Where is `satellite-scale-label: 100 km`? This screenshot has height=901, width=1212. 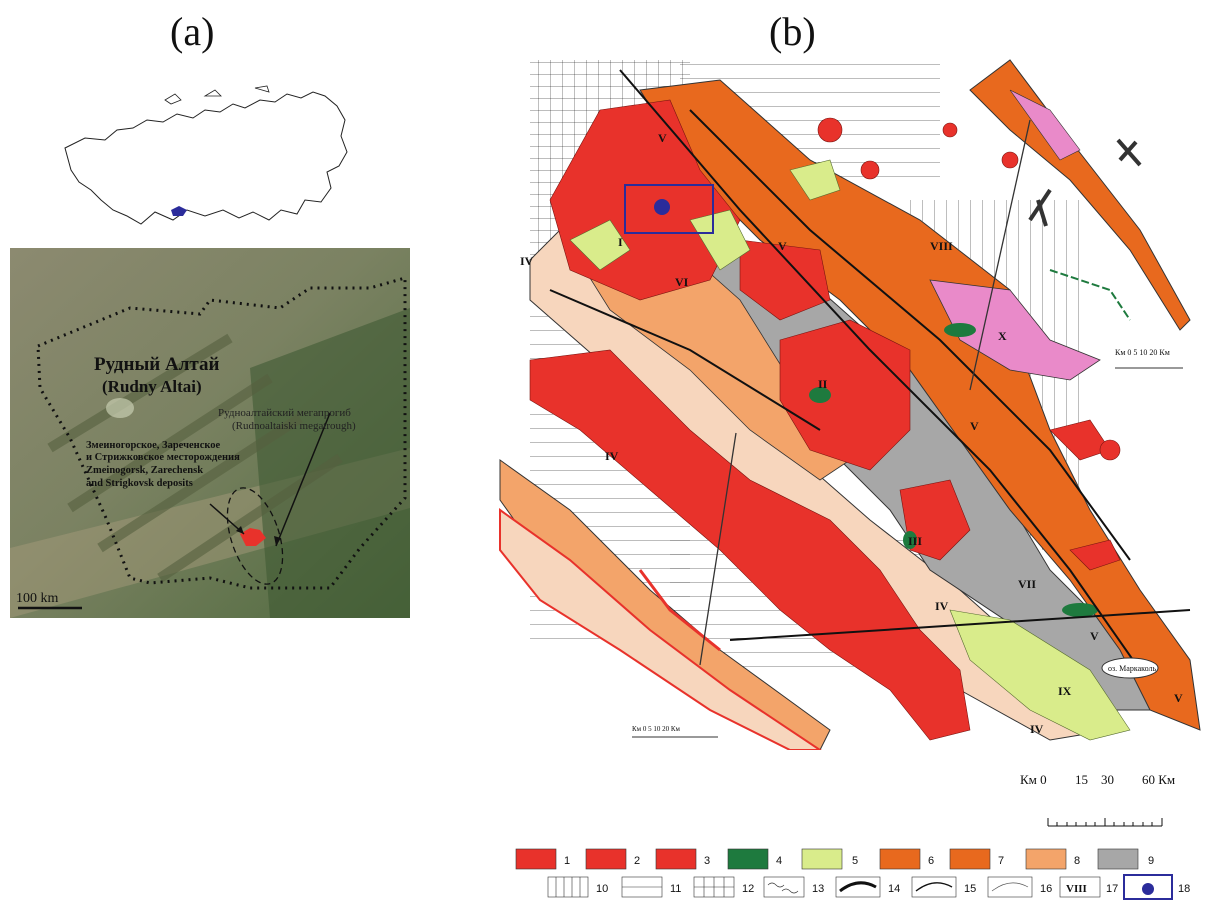 satellite-scale-label: 100 km is located at coordinates (37, 598).